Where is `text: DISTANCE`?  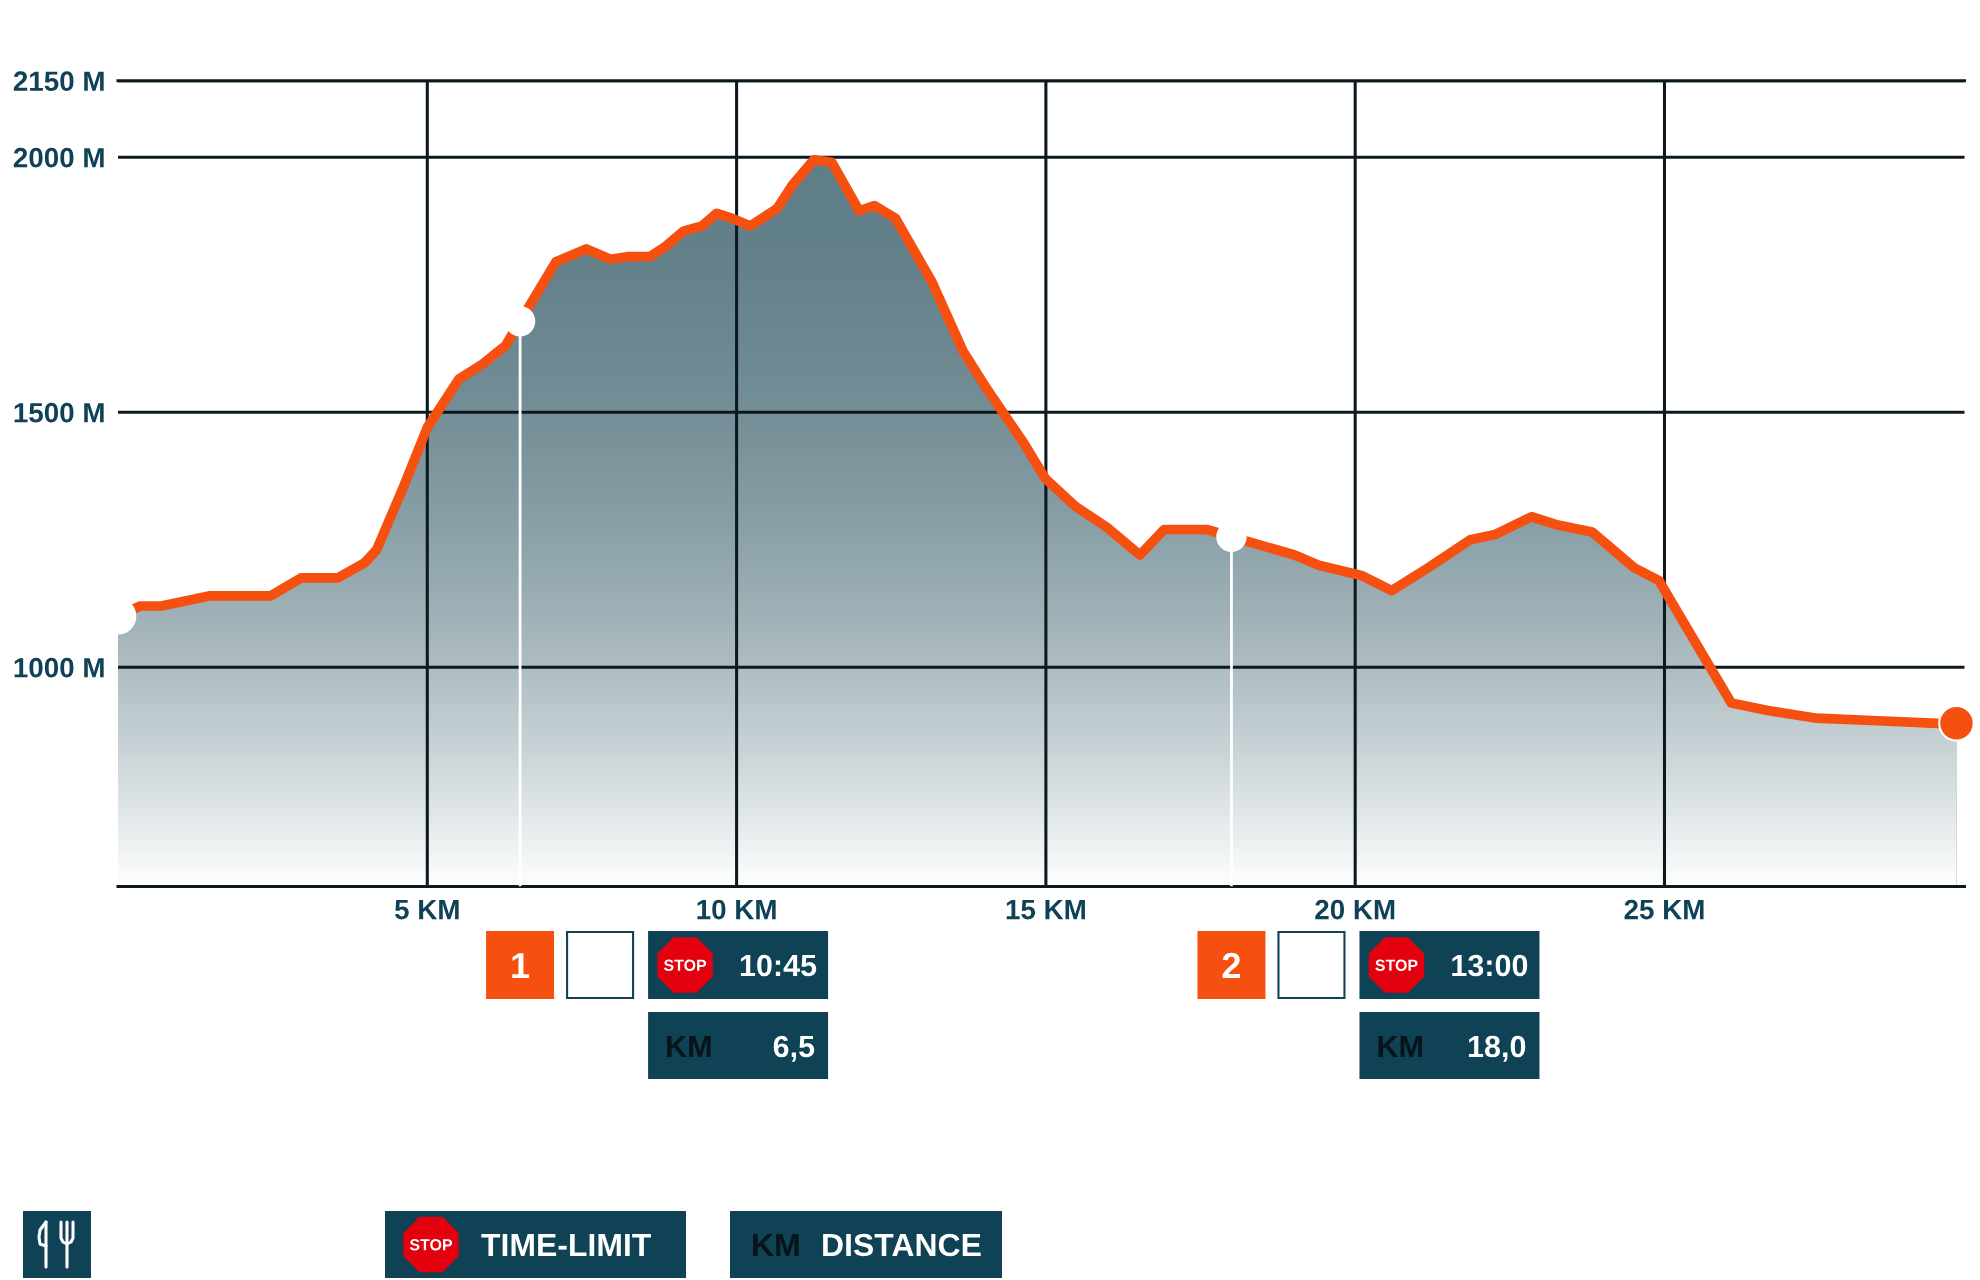
text: DISTANCE is located at coordinates (902, 1245).